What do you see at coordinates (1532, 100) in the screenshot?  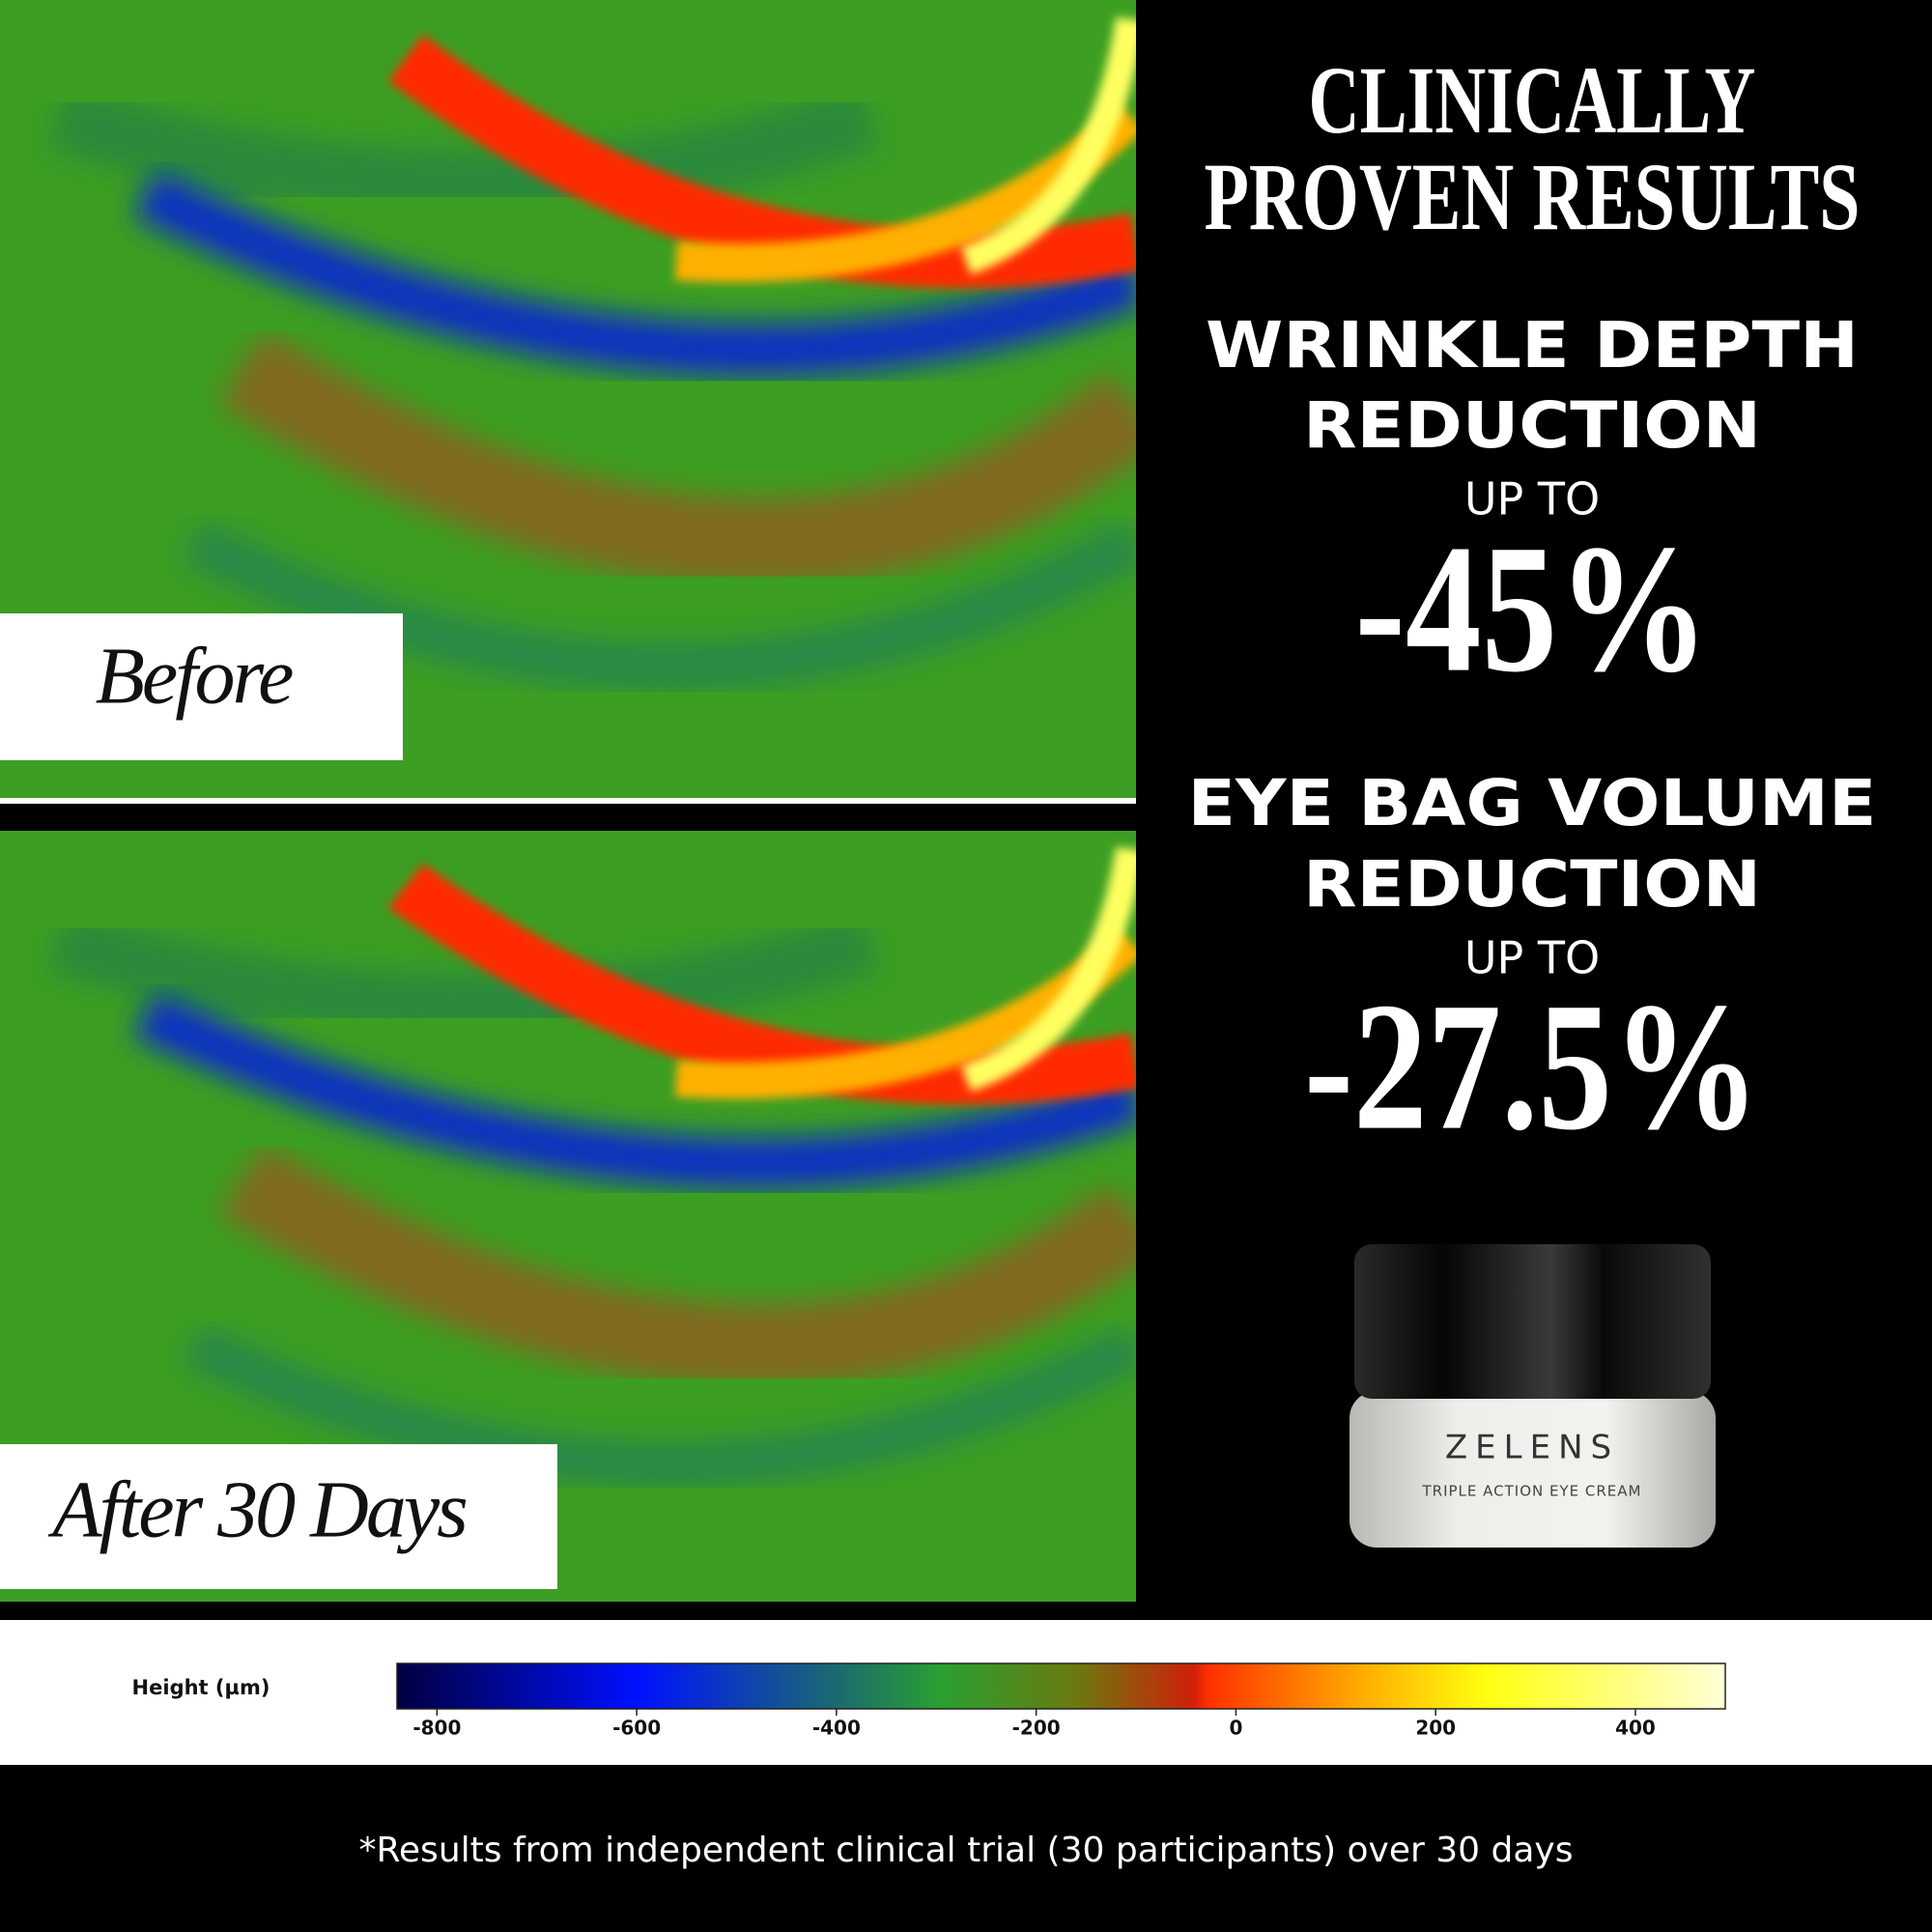 I see `headline: CLINICALLY` at bounding box center [1532, 100].